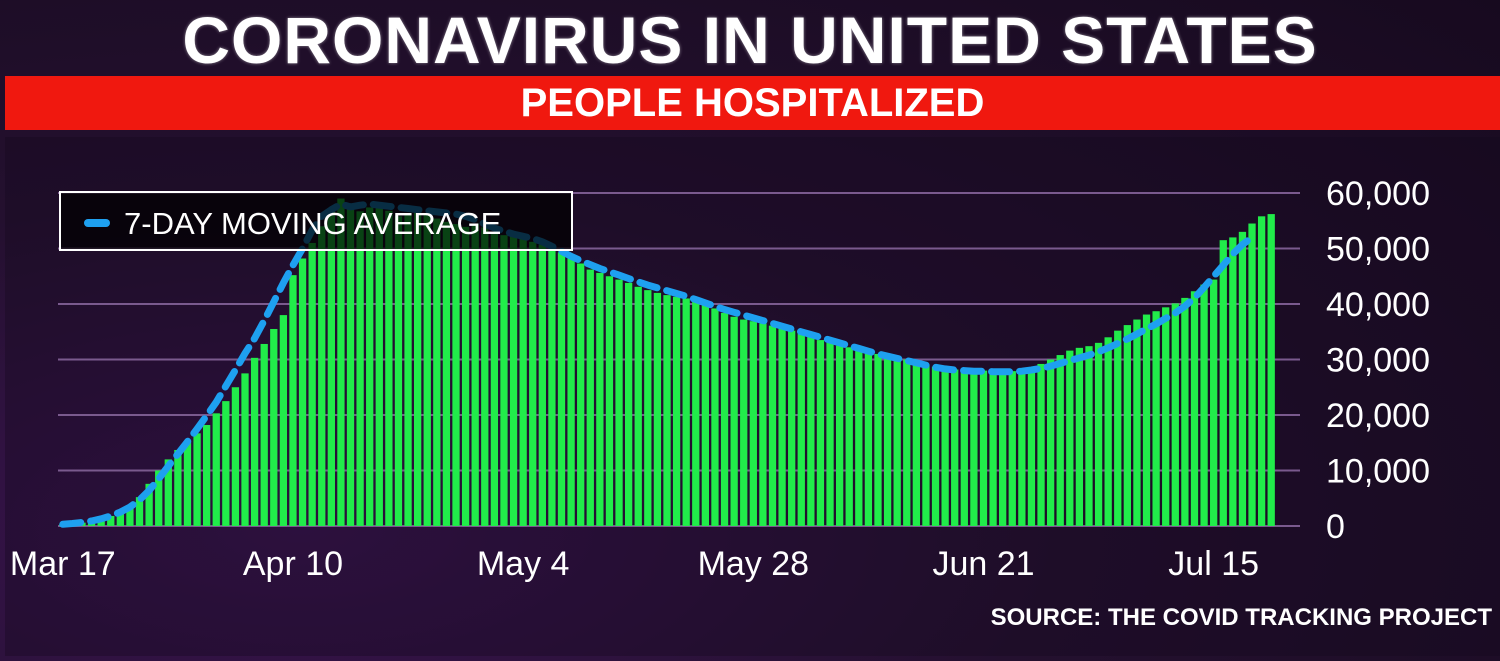 The height and width of the screenshot is (661, 1500). Describe the element at coordinates (1213, 564) in the screenshot. I see `x-tick-label: Jul 15` at that location.